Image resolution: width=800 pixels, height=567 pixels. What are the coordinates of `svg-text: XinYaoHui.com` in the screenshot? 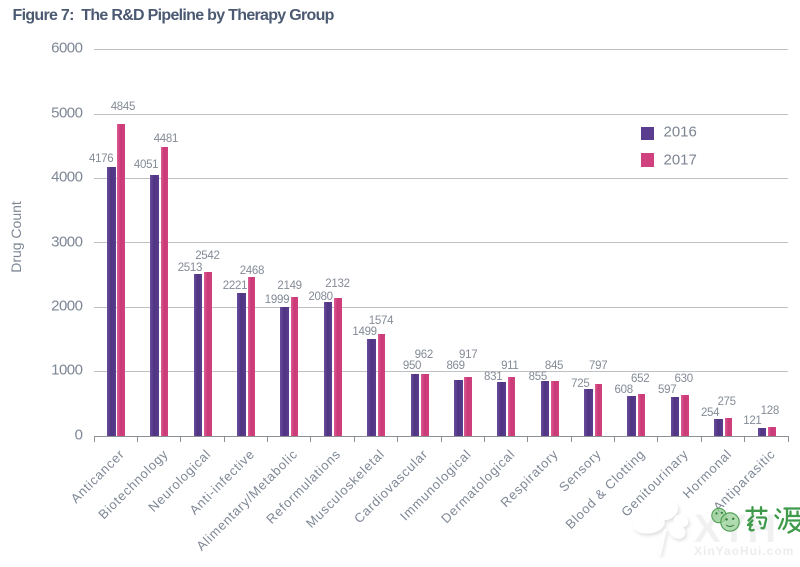 It's located at (744, 551).